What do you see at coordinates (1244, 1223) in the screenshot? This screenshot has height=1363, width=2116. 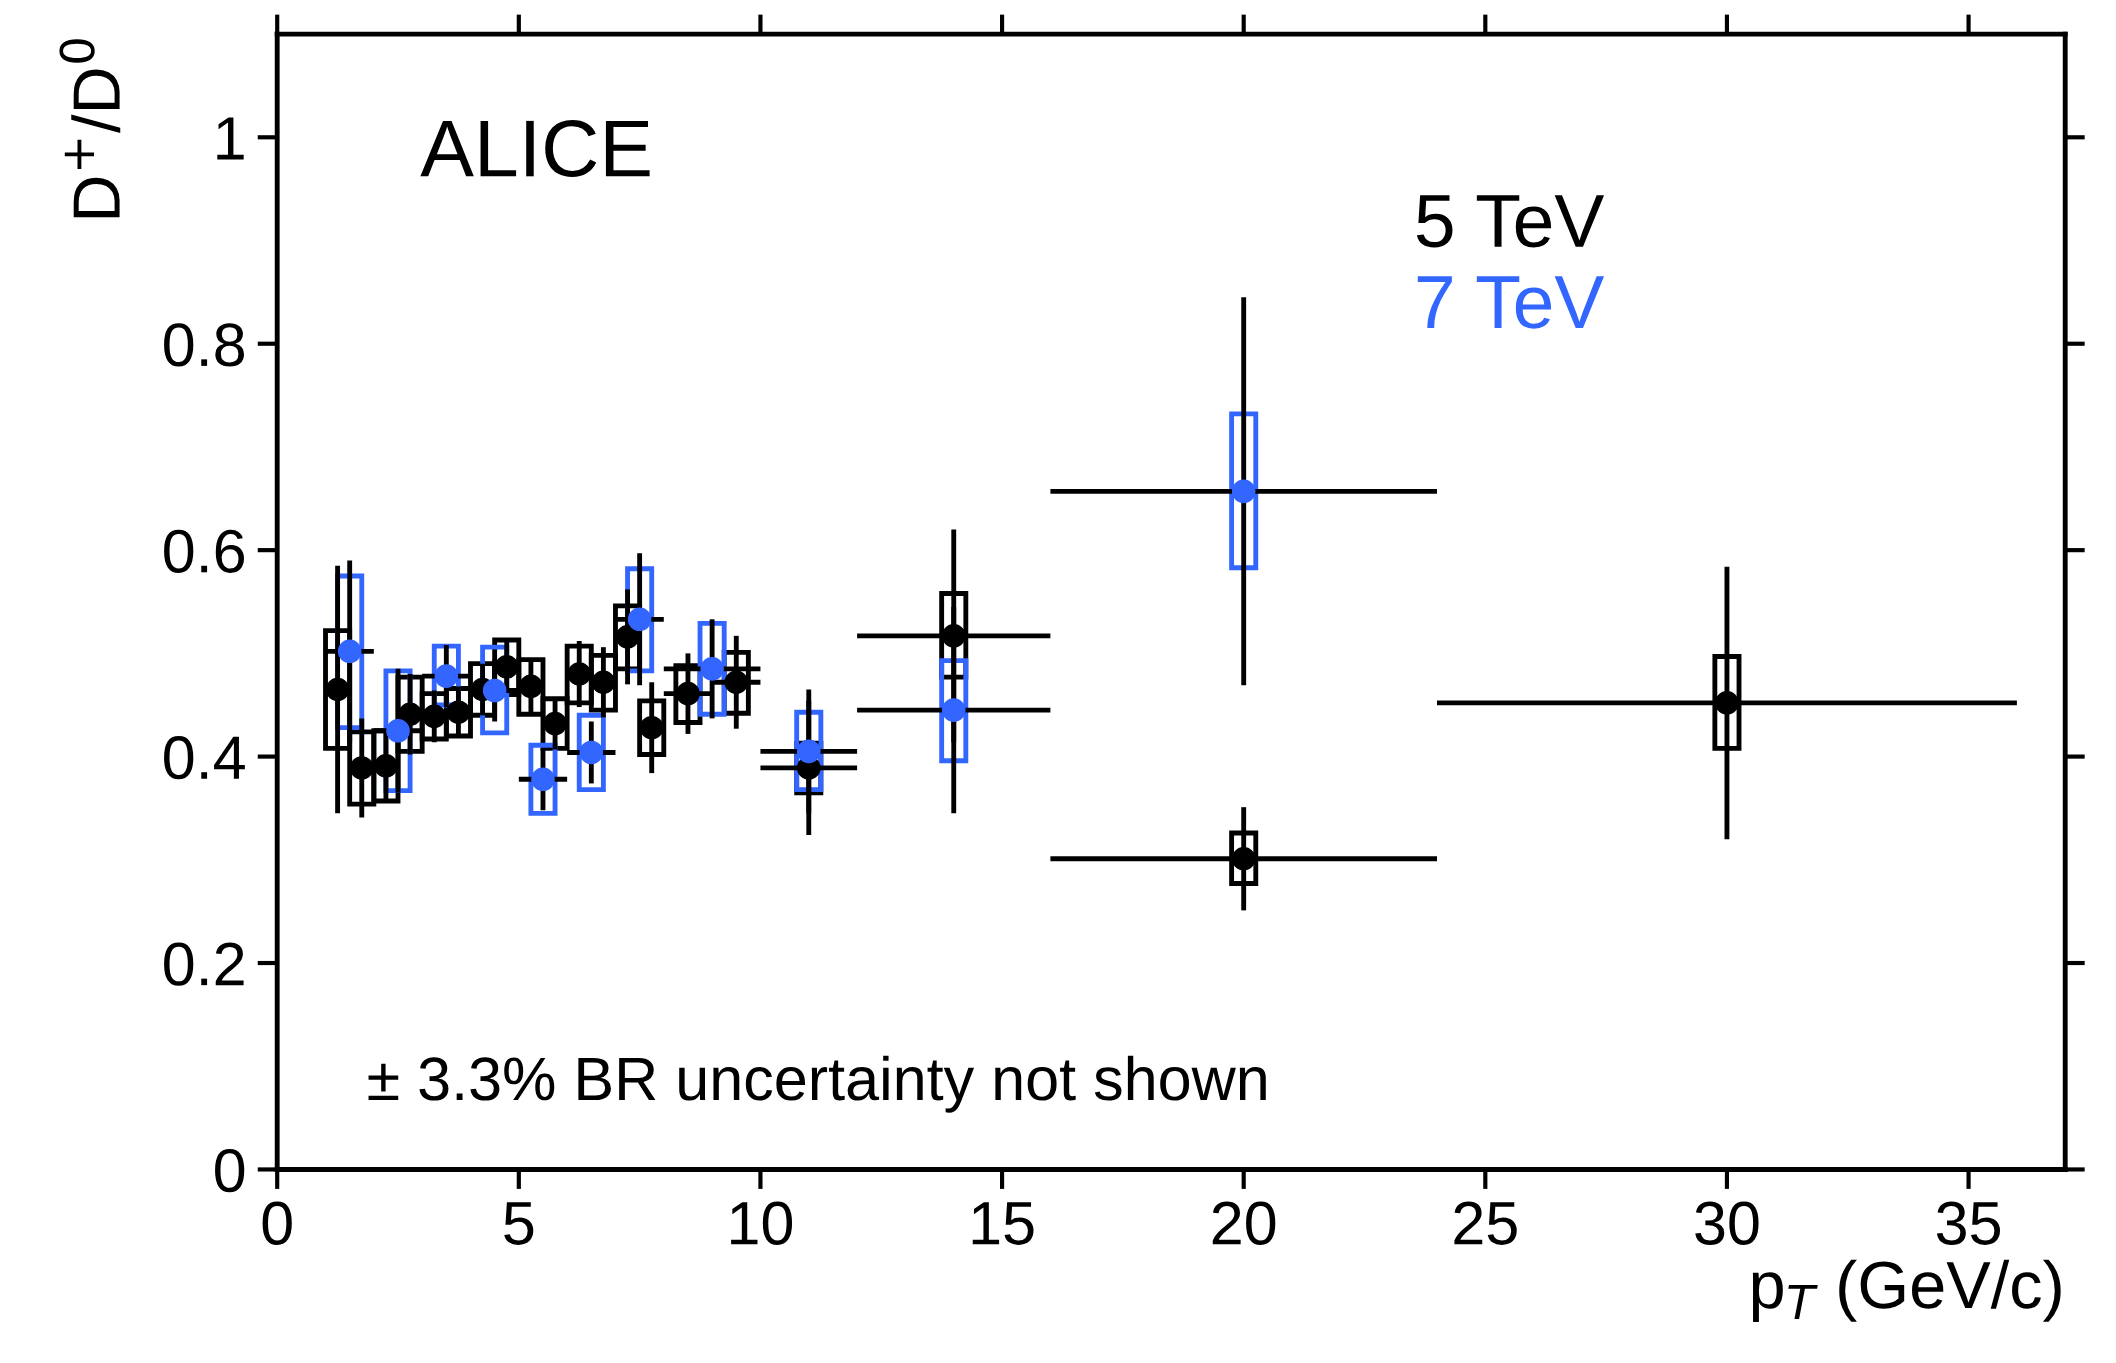 I see `x-tick-label: 20` at bounding box center [1244, 1223].